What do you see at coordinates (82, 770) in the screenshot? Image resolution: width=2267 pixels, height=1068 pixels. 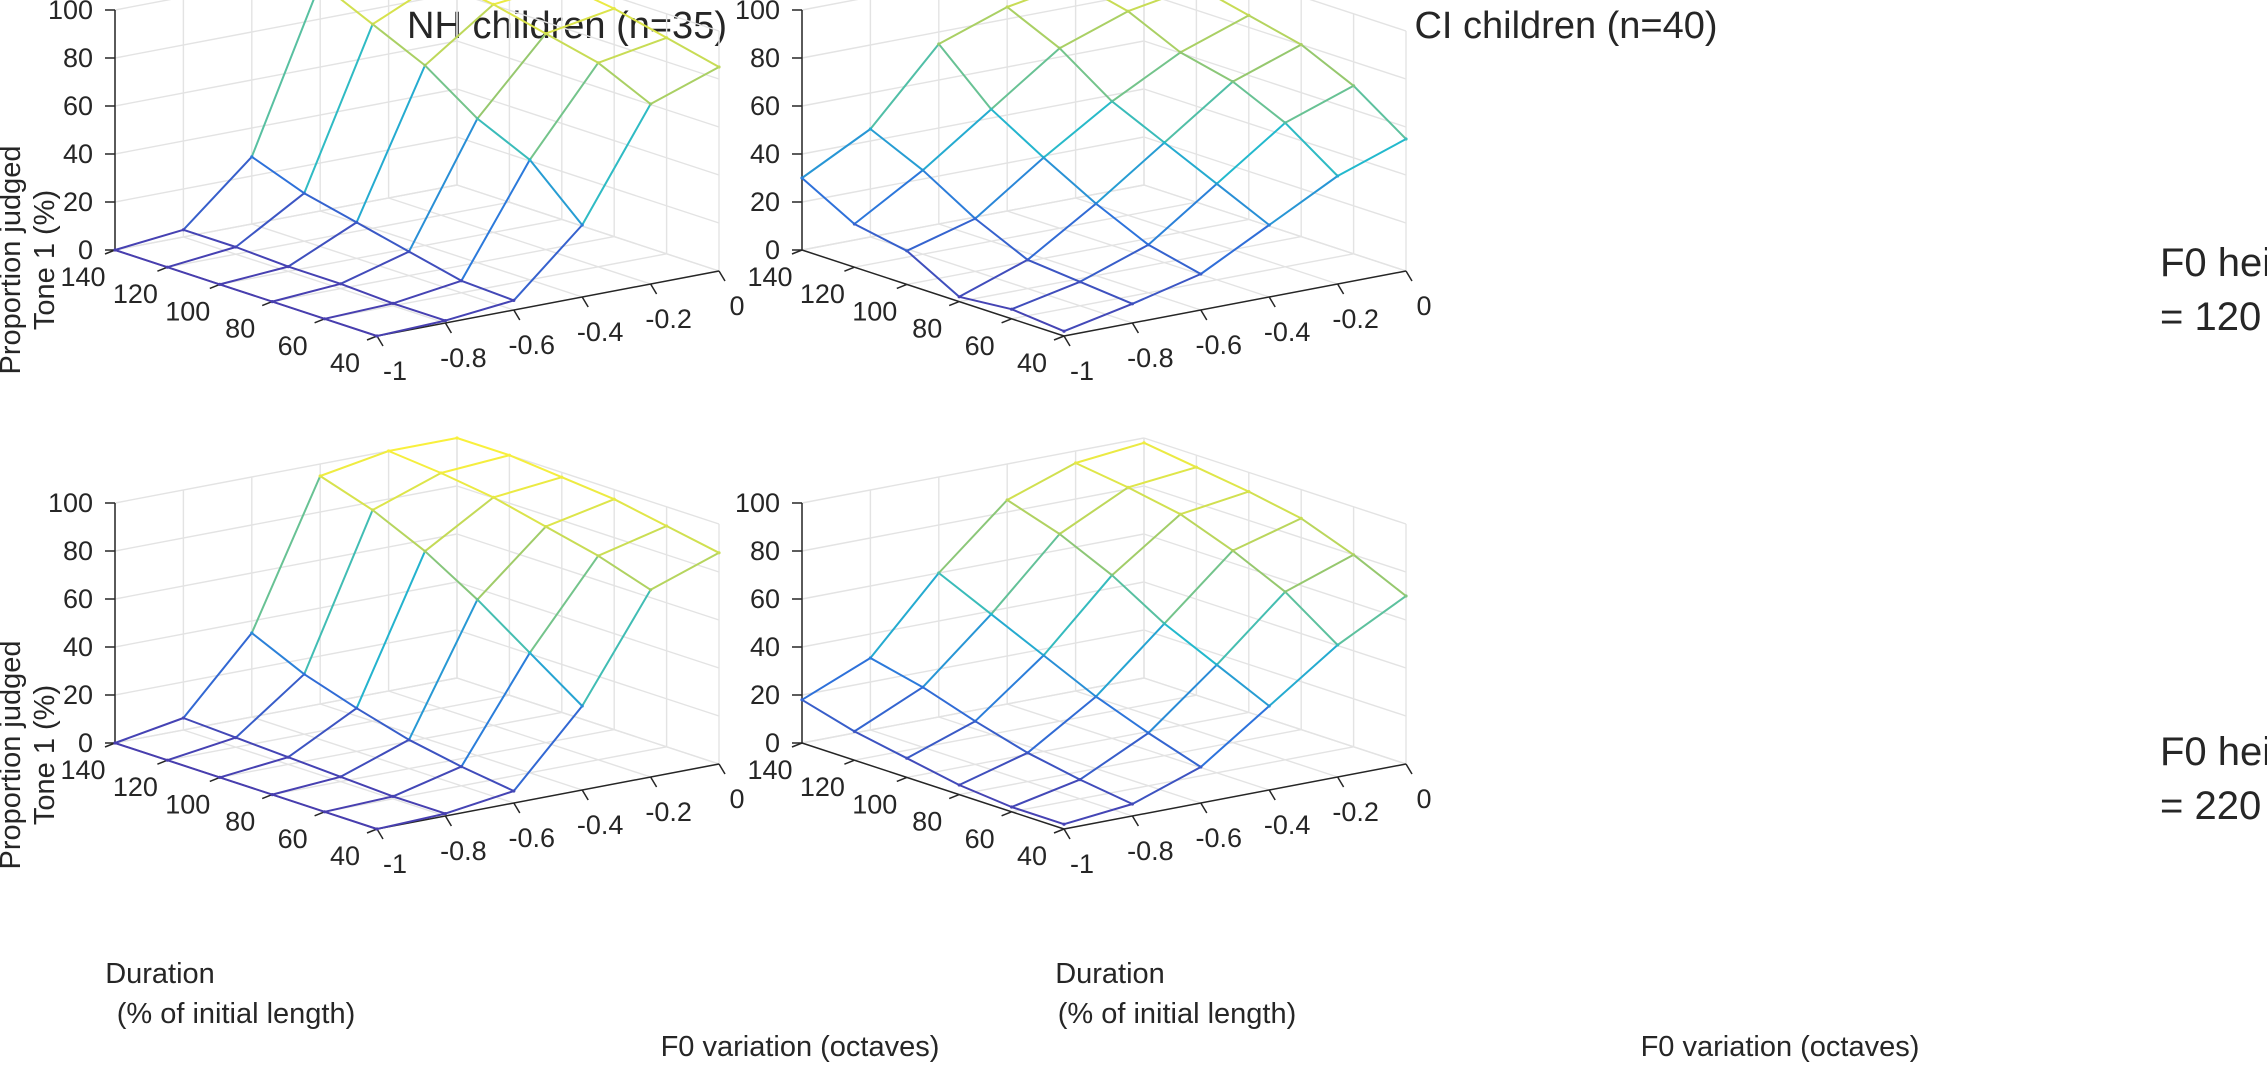 I see `y-tick-label: 140` at bounding box center [82, 770].